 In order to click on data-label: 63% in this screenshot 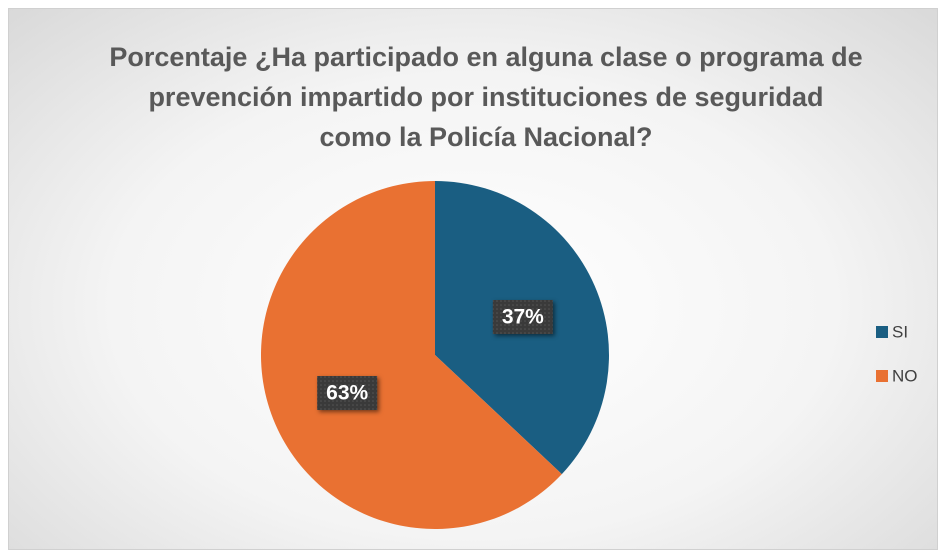, I will do `click(347, 393)`.